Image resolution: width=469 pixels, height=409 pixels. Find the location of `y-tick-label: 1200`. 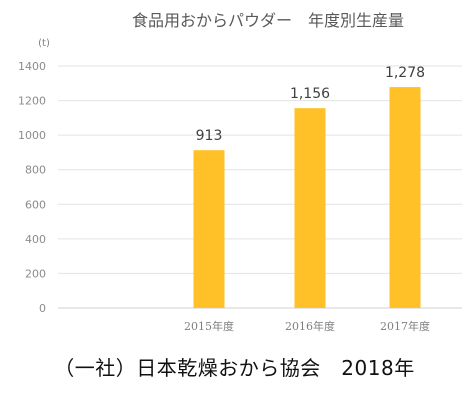

y-tick-label: 1200 is located at coordinates (32, 101).